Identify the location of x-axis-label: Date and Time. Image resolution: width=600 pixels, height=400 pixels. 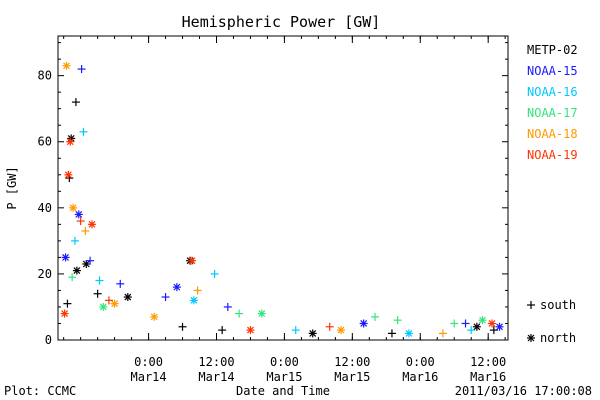
(283, 391).